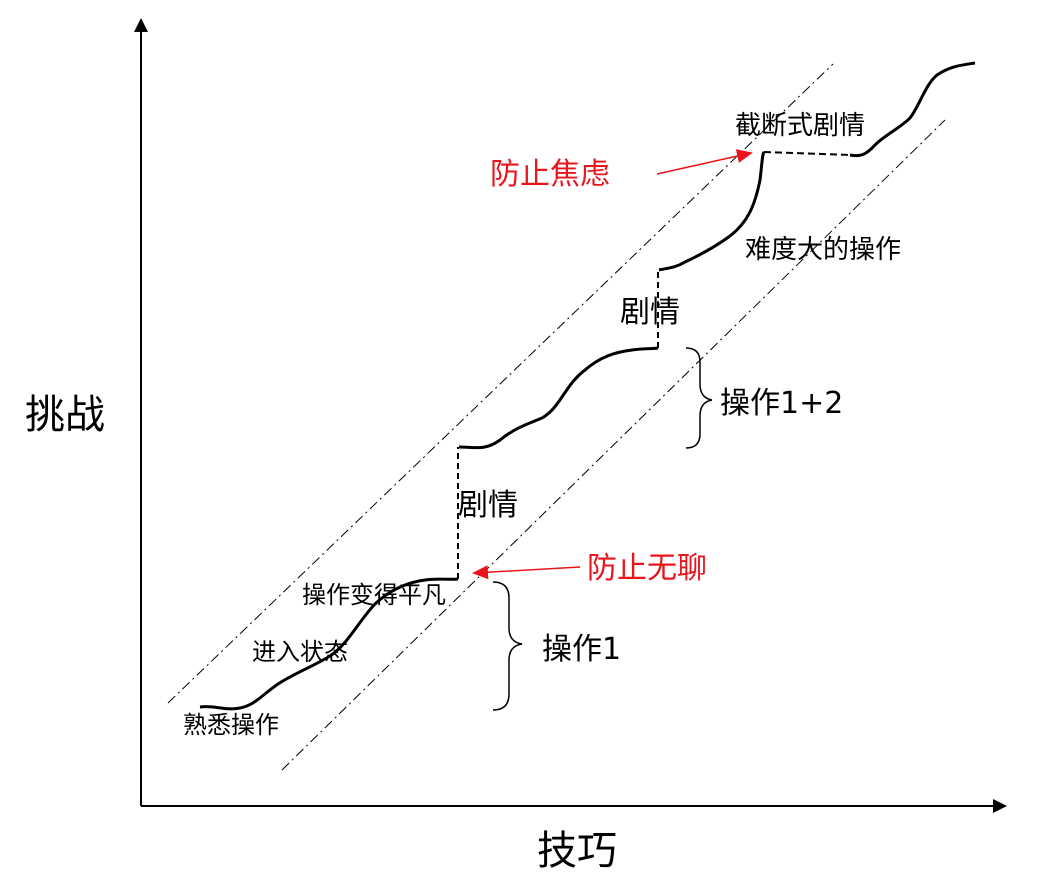  What do you see at coordinates (704, 162) in the screenshot?
I see `prevent-anxiety-arrow` at bounding box center [704, 162].